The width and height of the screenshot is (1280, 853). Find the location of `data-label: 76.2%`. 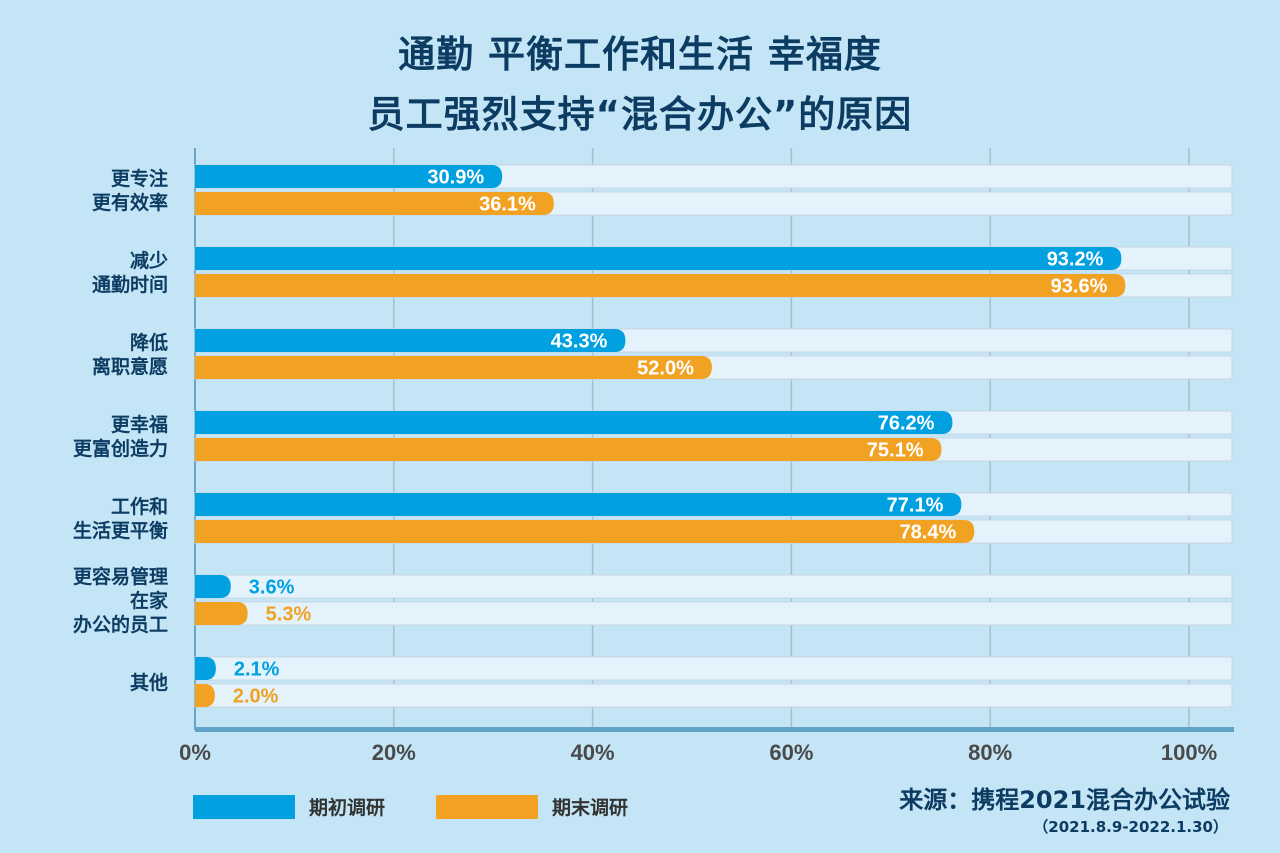

data-label: 76.2% is located at coordinates (906, 424).